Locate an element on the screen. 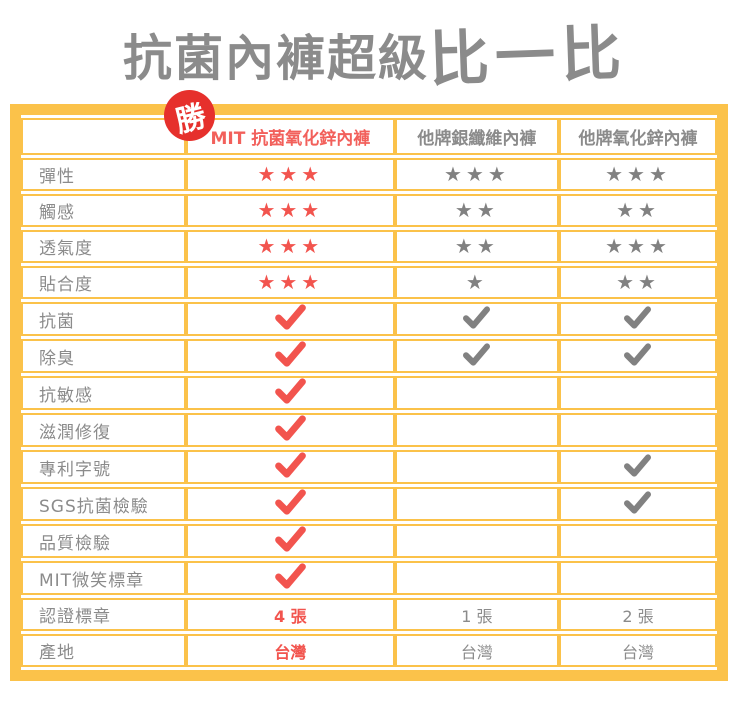  header-row: MIT 抗菌氧化鋅內褲 他牌銀纖維內褲 他牌氧化鋅內褲 is located at coordinates (369, 136).